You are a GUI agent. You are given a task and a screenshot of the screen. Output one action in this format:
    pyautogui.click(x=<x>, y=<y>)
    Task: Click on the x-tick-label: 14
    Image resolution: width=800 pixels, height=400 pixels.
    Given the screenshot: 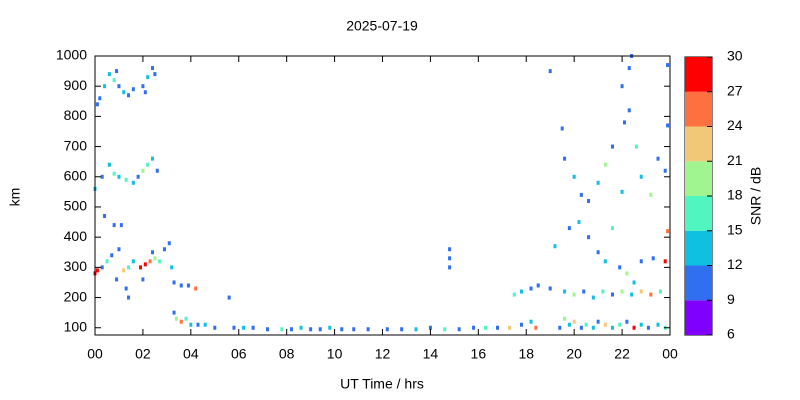 What is the action you would take?
    pyautogui.click(x=431, y=354)
    